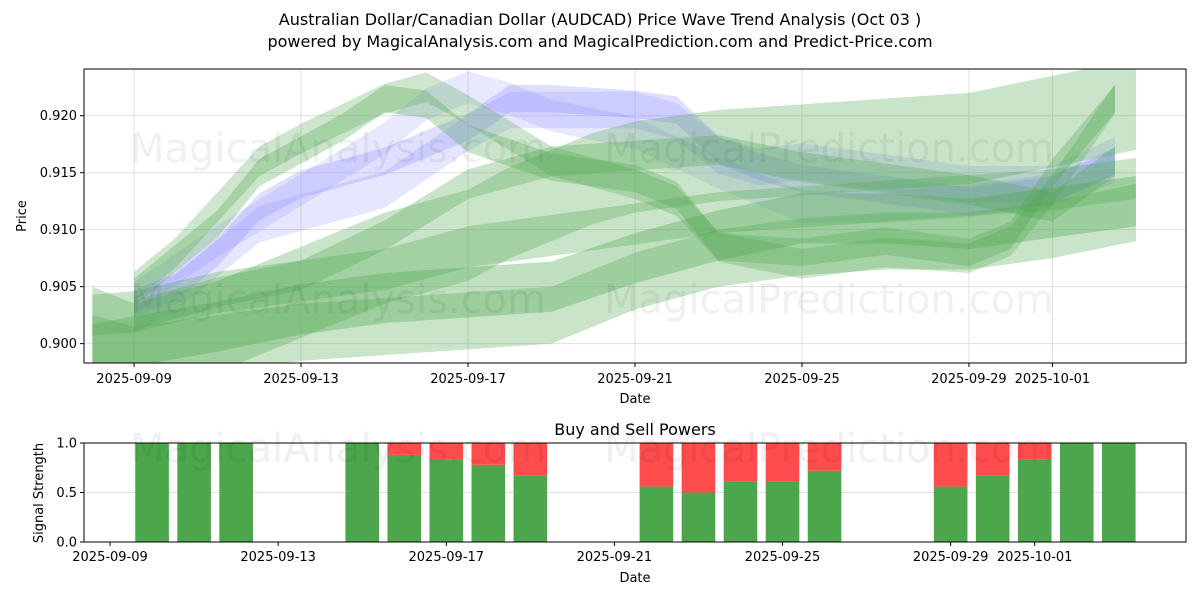 This screenshot has height=600, width=1200. Describe the element at coordinates (58, 344) in the screenshot. I see `price-y-tick-label: 0.900` at that location.